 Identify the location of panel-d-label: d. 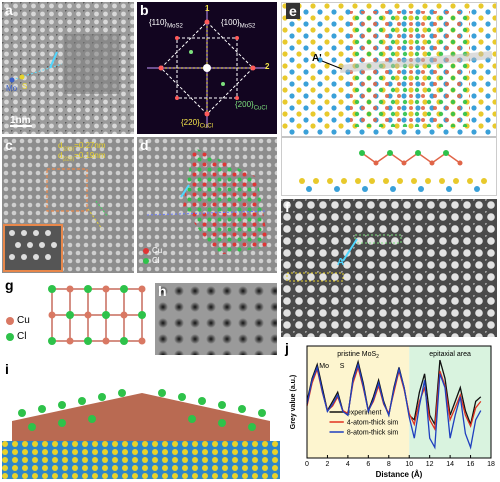
(144, 145).